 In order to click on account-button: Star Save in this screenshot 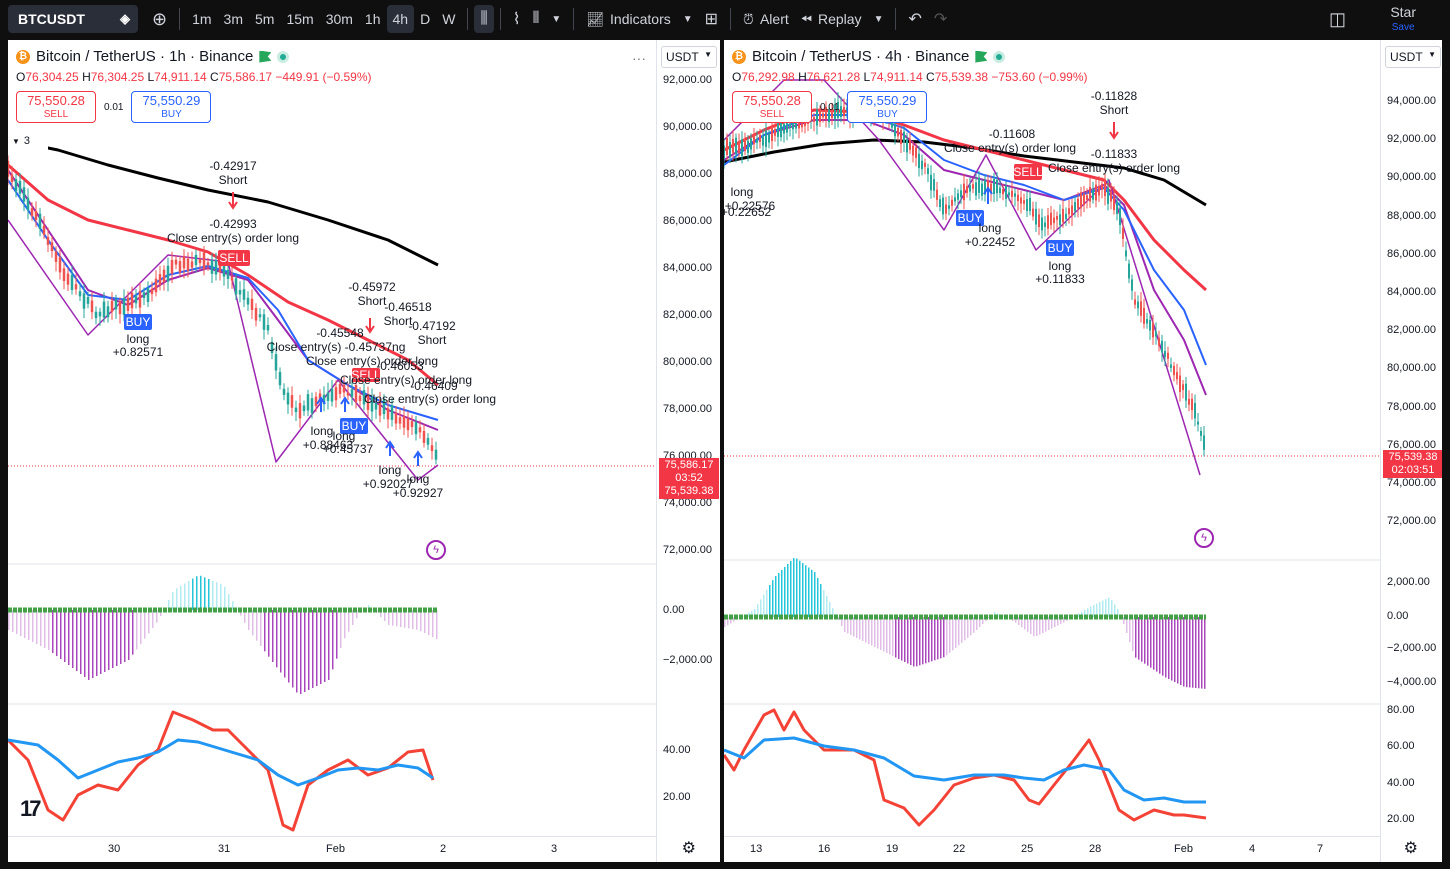, I will do `click(1403, 20)`.